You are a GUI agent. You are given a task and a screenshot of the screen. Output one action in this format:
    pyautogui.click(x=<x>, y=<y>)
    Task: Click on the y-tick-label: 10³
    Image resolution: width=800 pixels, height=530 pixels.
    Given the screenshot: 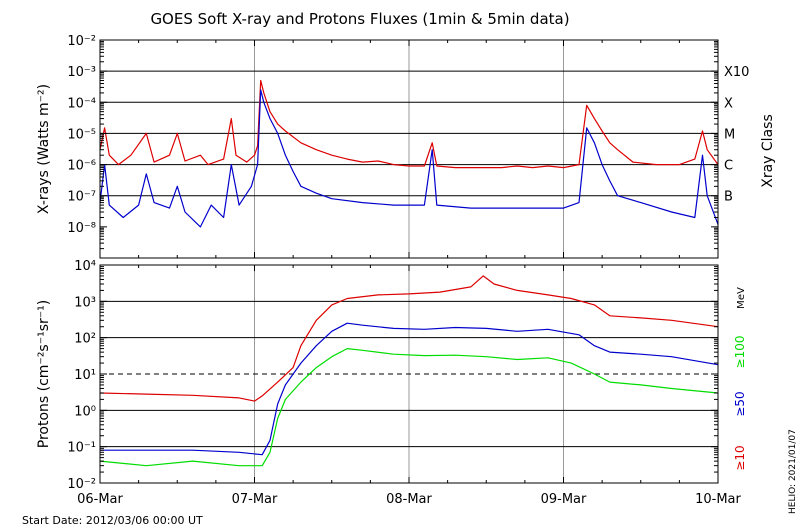 What is the action you would take?
    pyautogui.click(x=85, y=302)
    